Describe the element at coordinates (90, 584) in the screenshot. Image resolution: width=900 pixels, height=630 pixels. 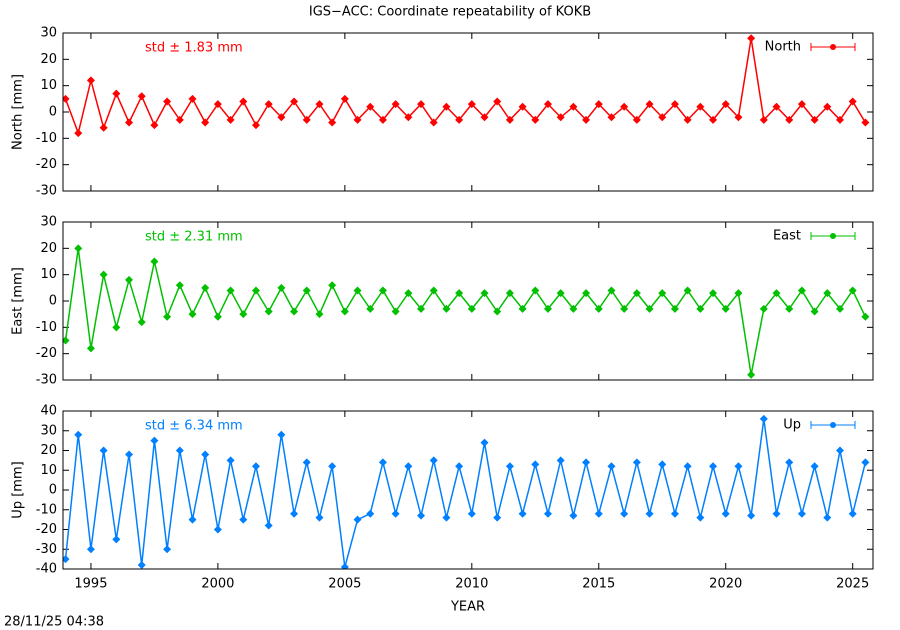
I see `x-tick-label: 1995` at that location.